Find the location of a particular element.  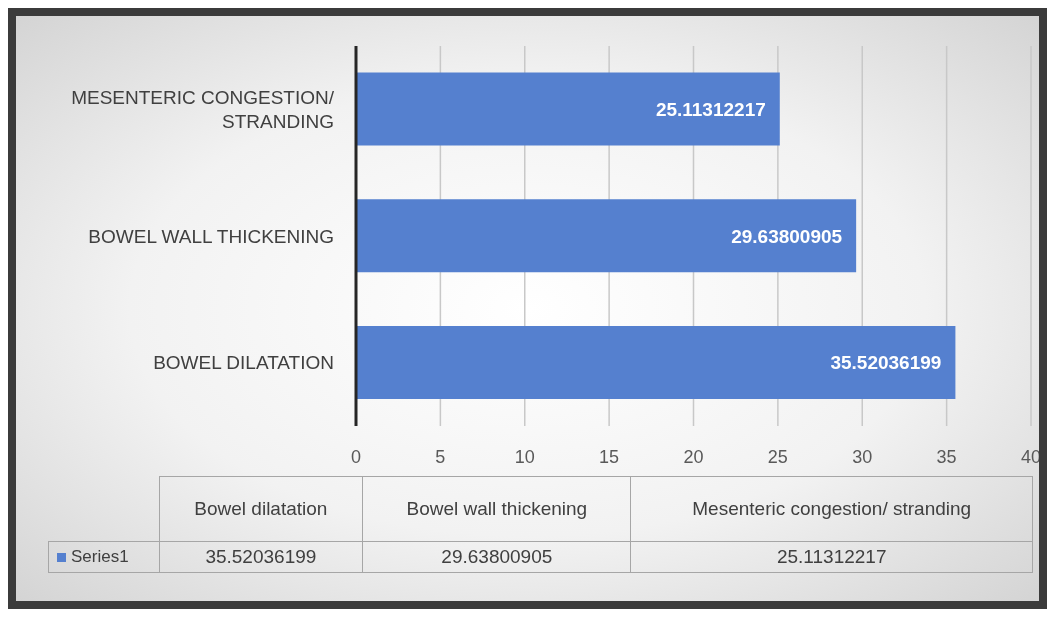

text: 25.11312217 is located at coordinates (831, 557).